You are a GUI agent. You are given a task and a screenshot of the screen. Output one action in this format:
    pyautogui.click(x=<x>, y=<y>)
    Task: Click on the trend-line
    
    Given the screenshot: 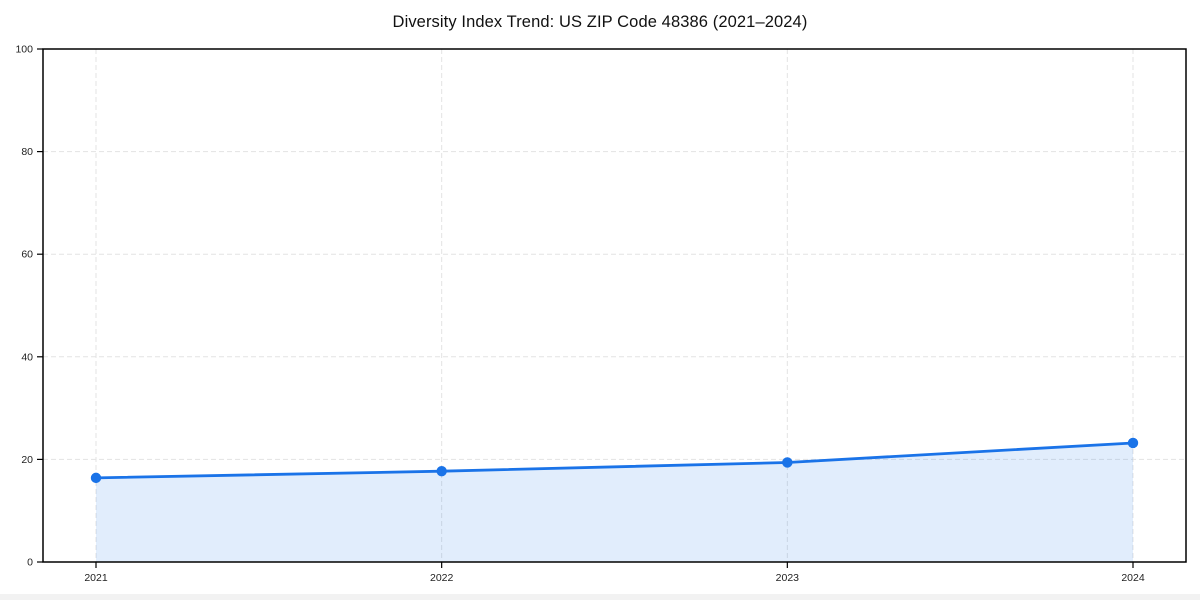 What is the action you would take?
    pyautogui.click(x=614, y=460)
    